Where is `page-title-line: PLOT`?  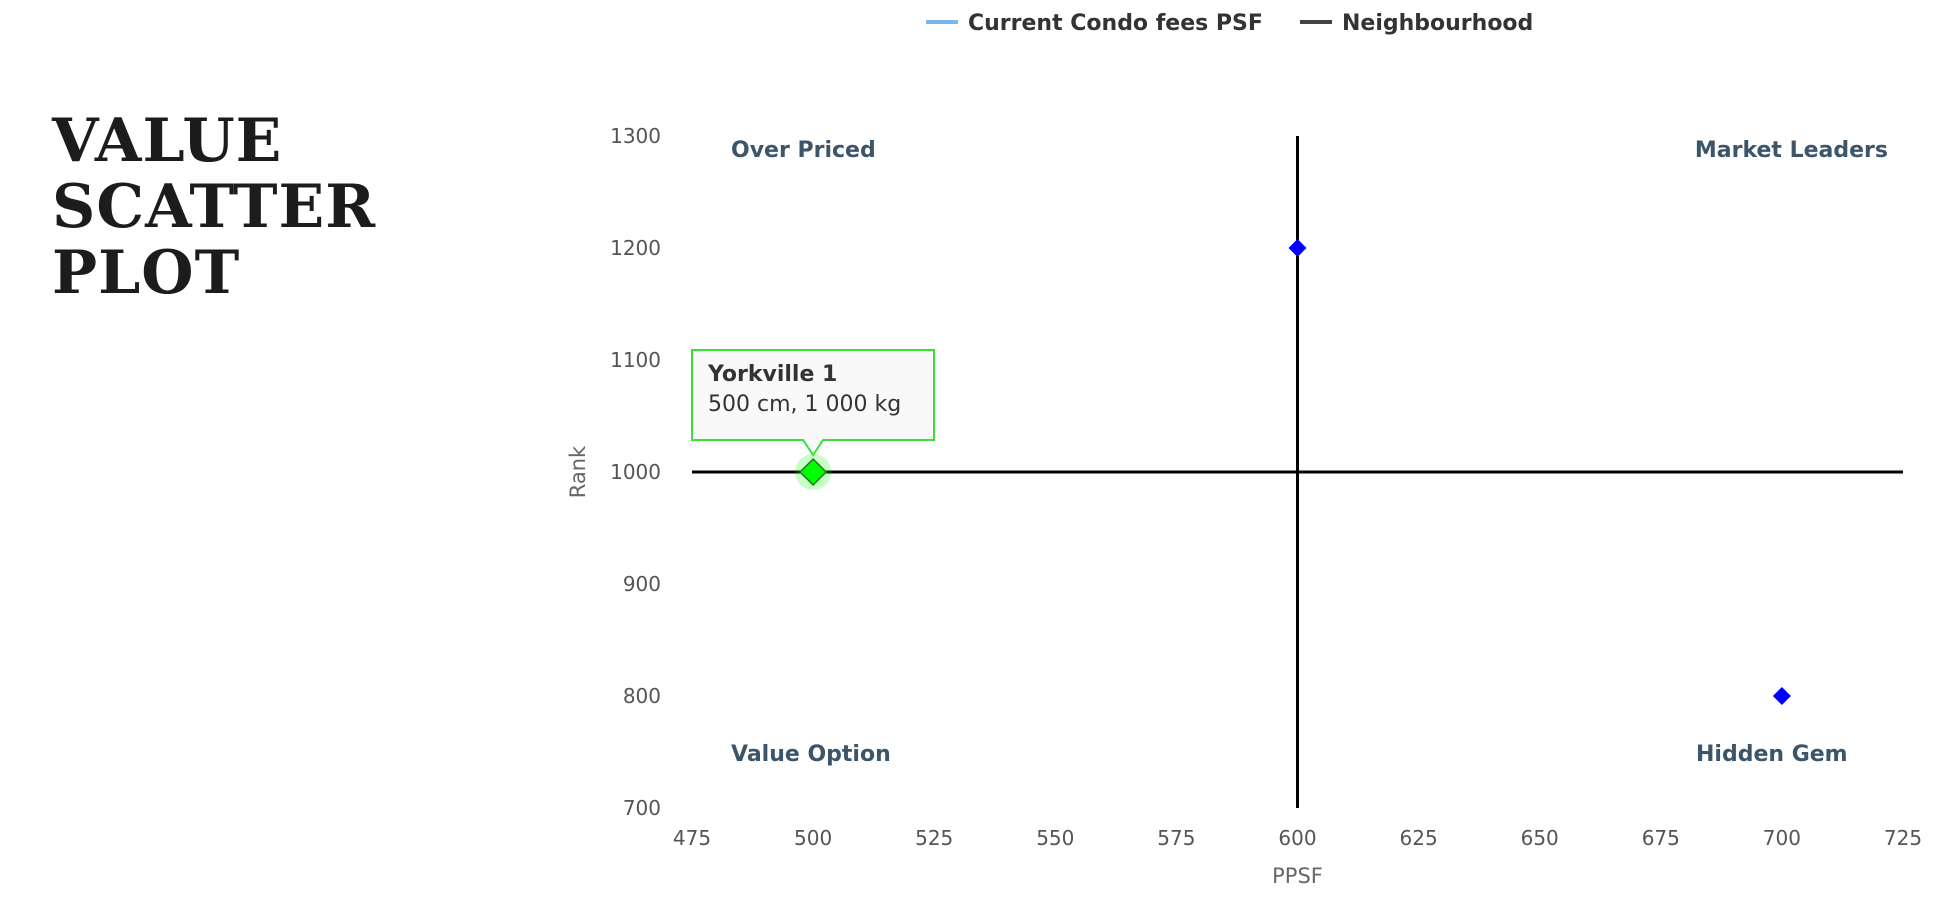
page-title-line: PLOT is located at coordinates (146, 273).